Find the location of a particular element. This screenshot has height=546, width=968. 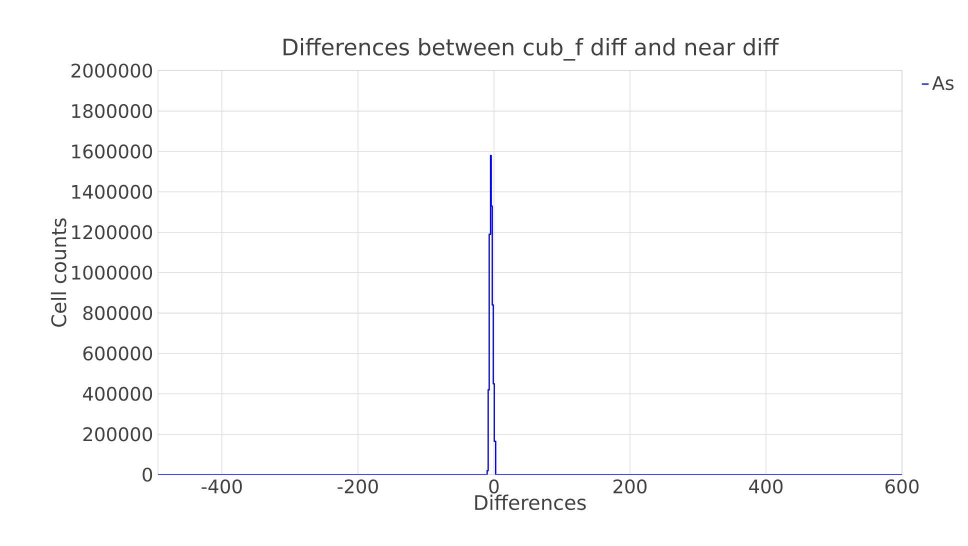

legend-label: As is located at coordinates (943, 83).